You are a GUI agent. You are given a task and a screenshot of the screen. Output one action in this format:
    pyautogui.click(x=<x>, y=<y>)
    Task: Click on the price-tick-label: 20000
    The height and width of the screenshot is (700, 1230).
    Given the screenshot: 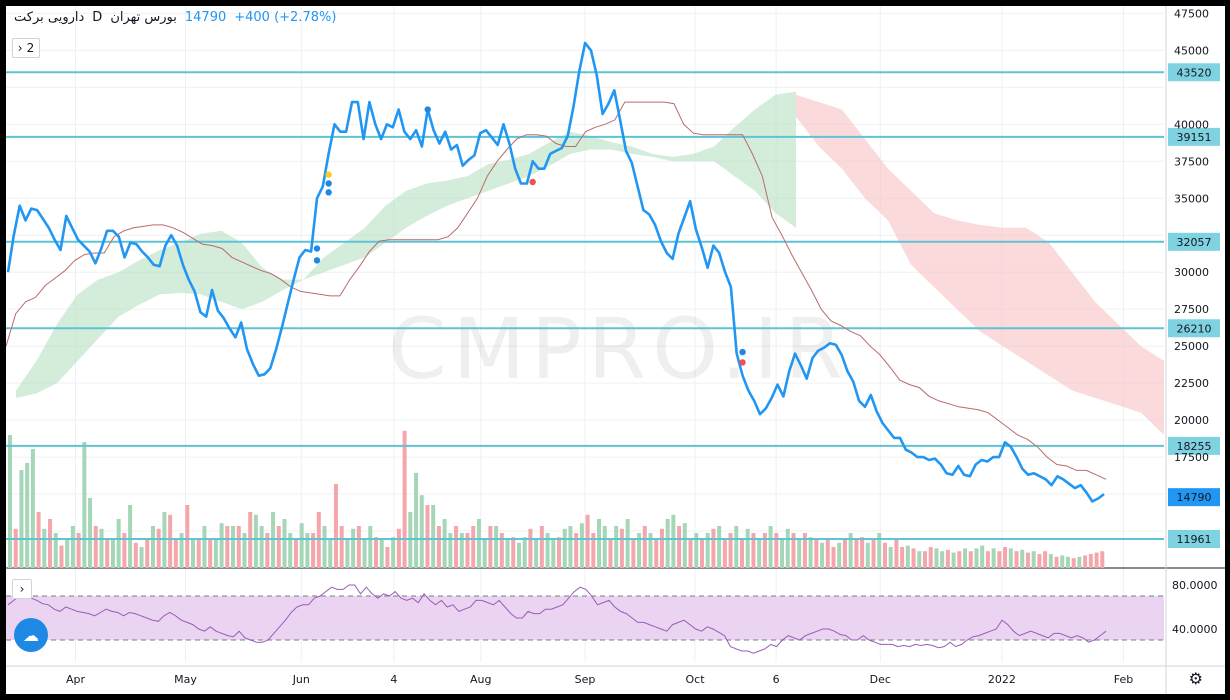 What is the action you would take?
    pyautogui.click(x=1191, y=420)
    